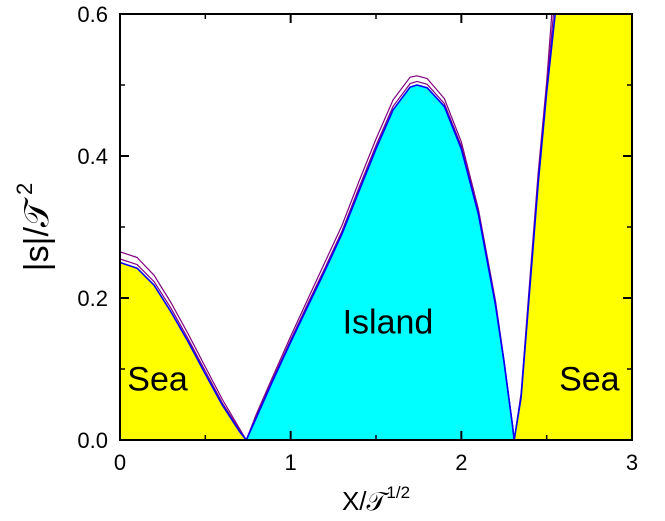  Describe the element at coordinates (92, 440) in the screenshot. I see `y-tick-label: 0.0` at that location.